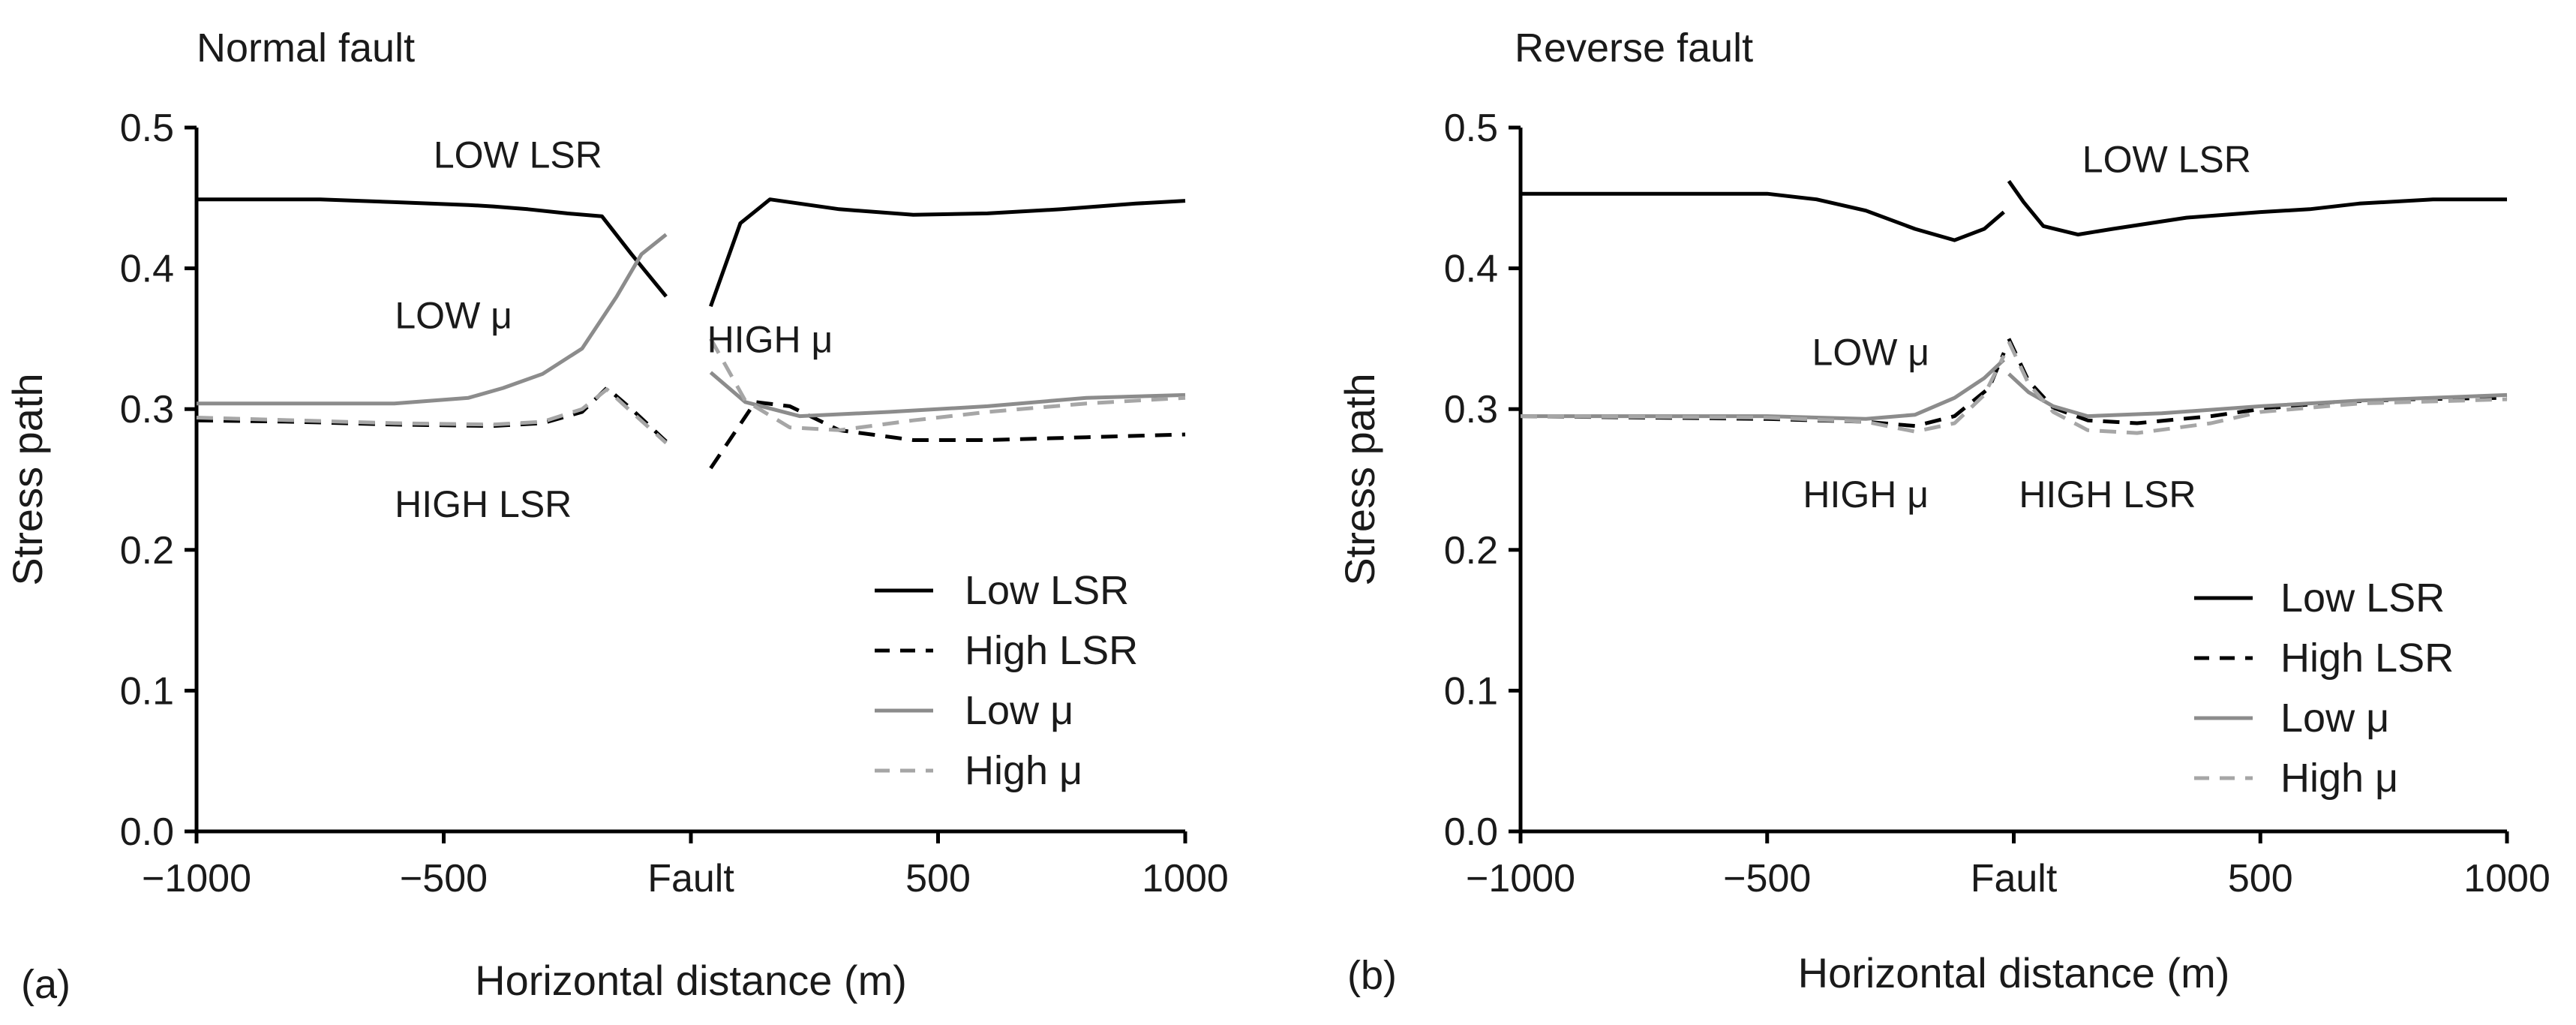  What do you see at coordinates (46, 984) in the screenshot?
I see `panel-label: (a)` at bounding box center [46, 984].